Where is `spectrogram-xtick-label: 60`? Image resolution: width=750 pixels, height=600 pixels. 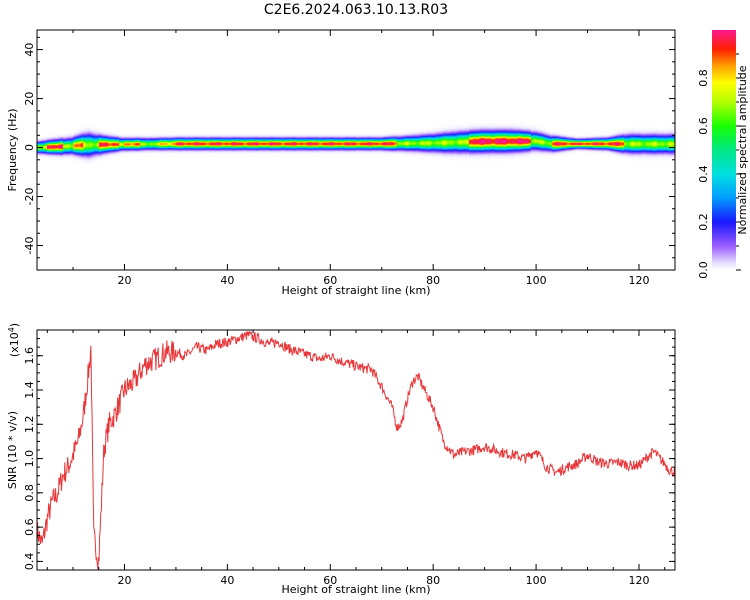 spectrogram-xtick-label: 60 is located at coordinates (330, 280).